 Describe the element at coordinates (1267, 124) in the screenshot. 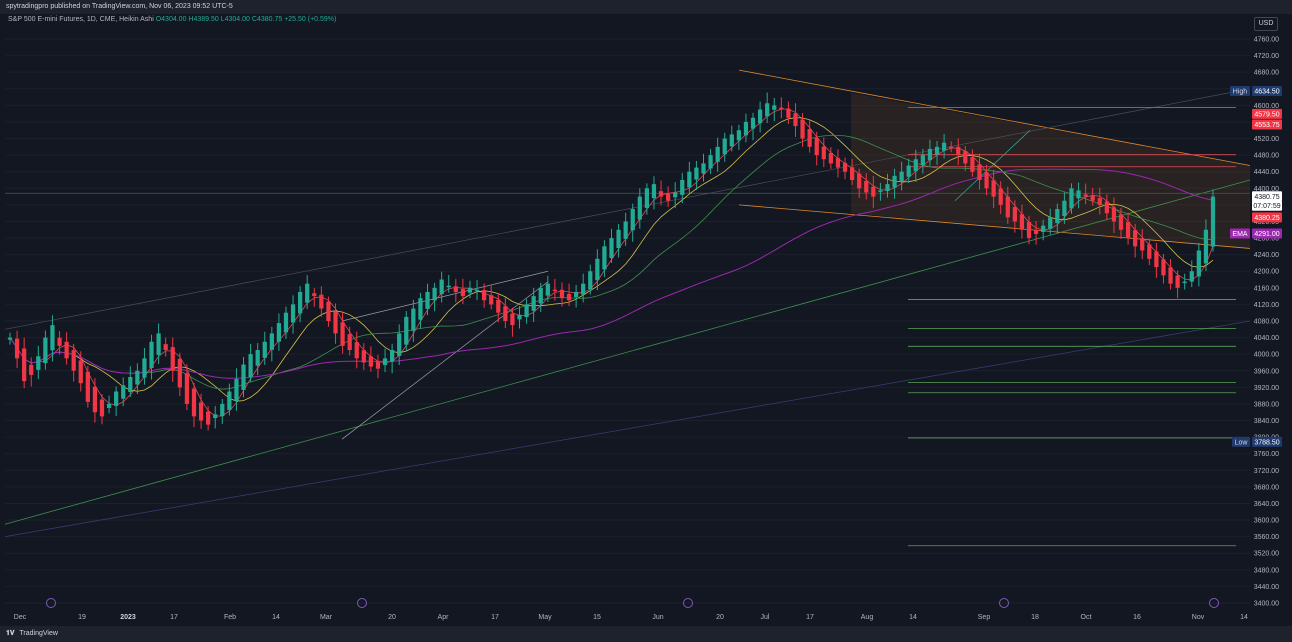

I see `level-label-2-bg` at that location.